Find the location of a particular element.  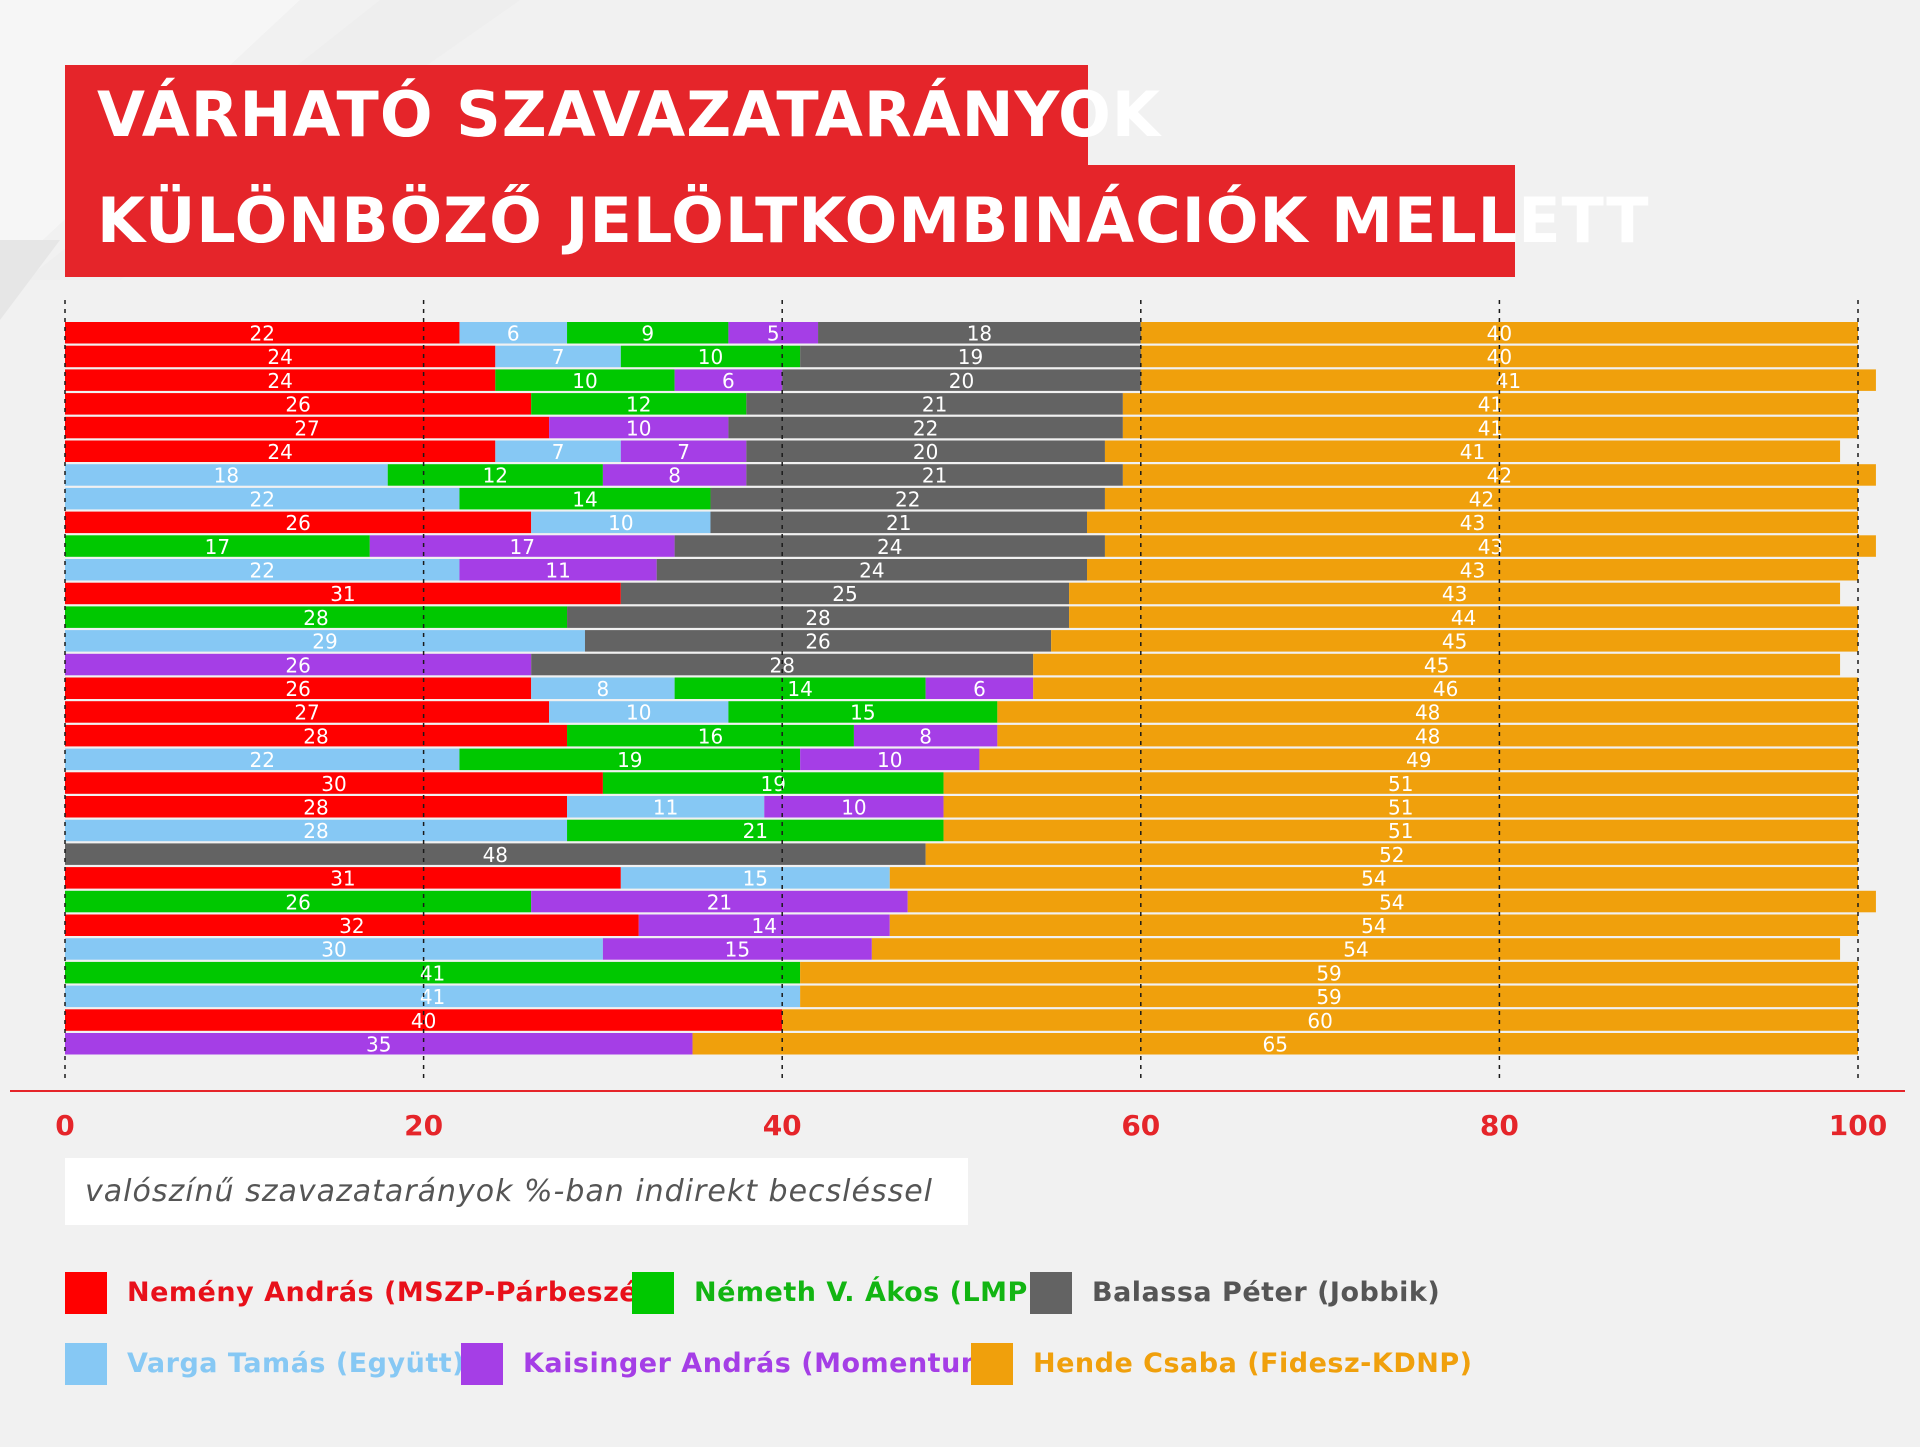

legend-swatch is located at coordinates (86, 1293).